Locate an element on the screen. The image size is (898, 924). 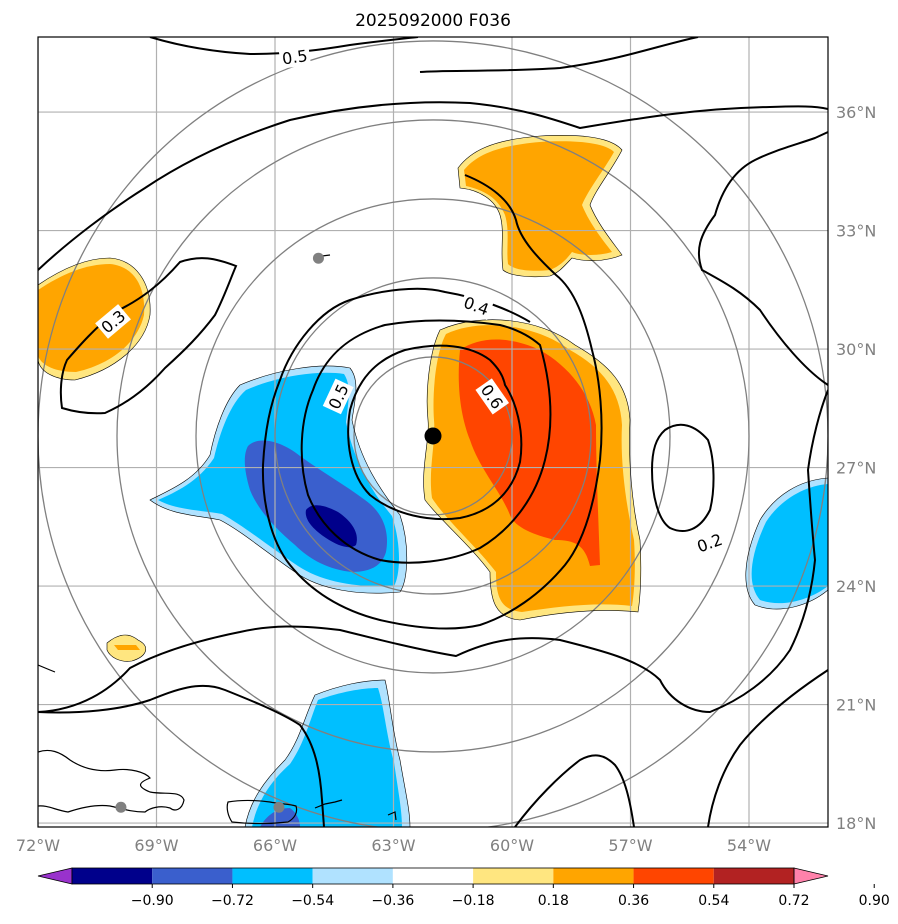
outline-pos-west is located at coordinates (94, 319).